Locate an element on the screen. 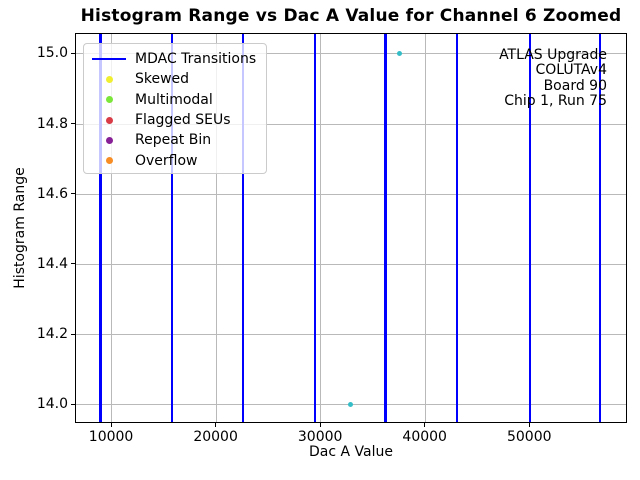  legend-label: Skewed is located at coordinates (162, 79).